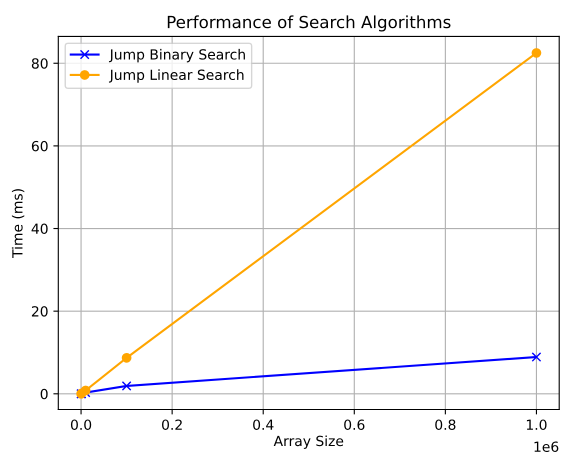  I want to click on y-tick-label: 40, so click(40, 228).